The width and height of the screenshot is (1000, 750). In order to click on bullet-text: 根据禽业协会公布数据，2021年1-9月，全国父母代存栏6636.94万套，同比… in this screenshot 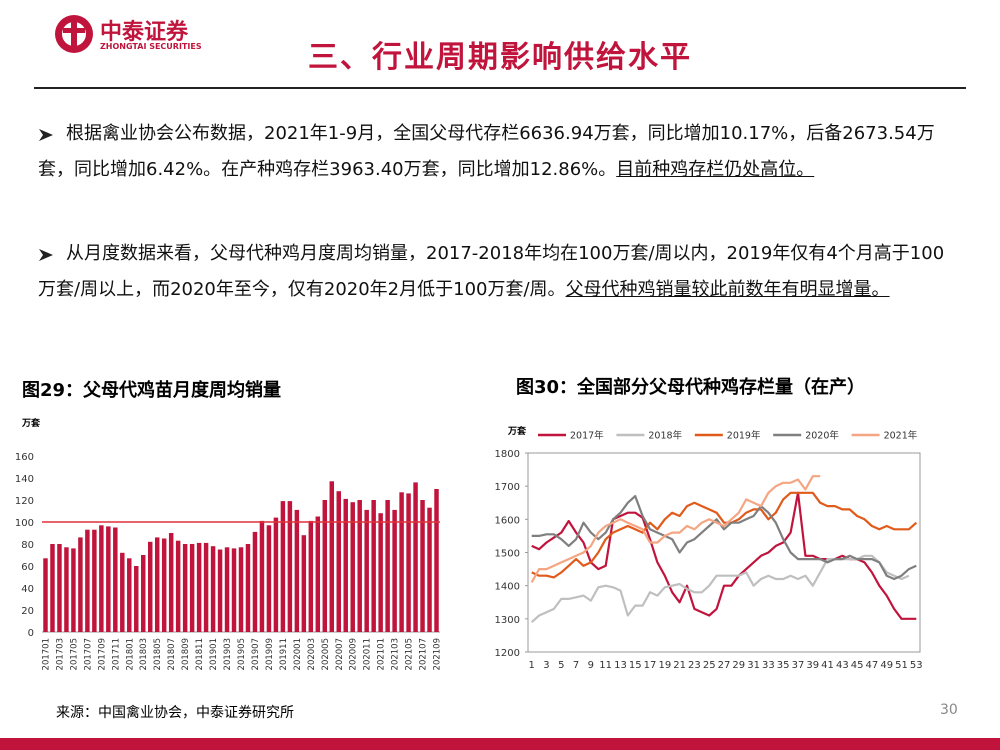, I will do `click(486, 151)`.